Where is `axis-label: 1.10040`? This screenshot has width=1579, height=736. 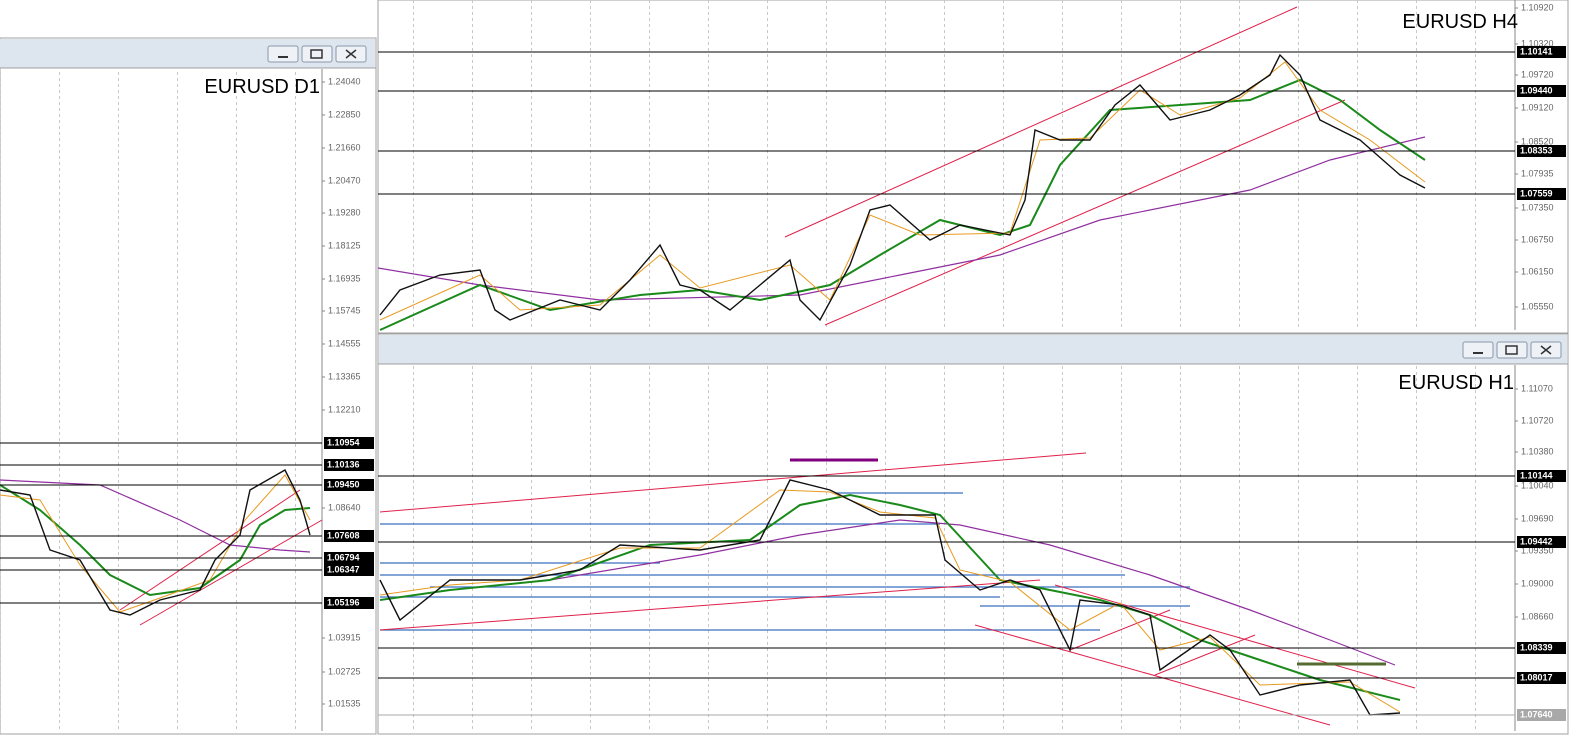 axis-label: 1.10040 is located at coordinates (1537, 485).